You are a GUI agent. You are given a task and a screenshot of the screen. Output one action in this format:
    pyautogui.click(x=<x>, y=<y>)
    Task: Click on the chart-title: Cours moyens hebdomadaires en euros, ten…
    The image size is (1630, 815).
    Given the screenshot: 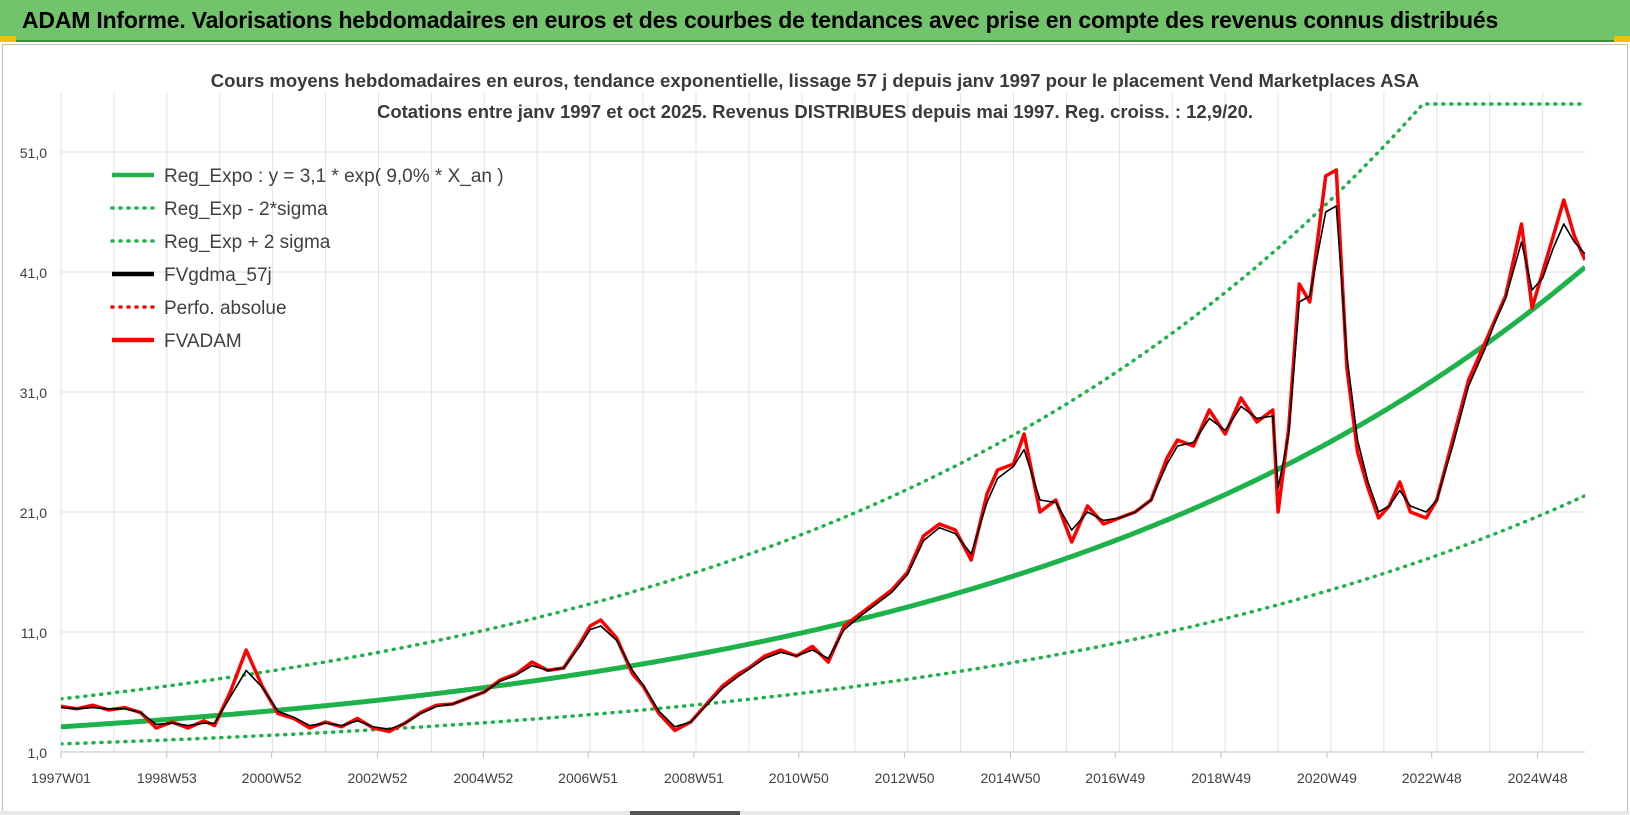 What is the action you would take?
    pyautogui.click(x=815, y=80)
    